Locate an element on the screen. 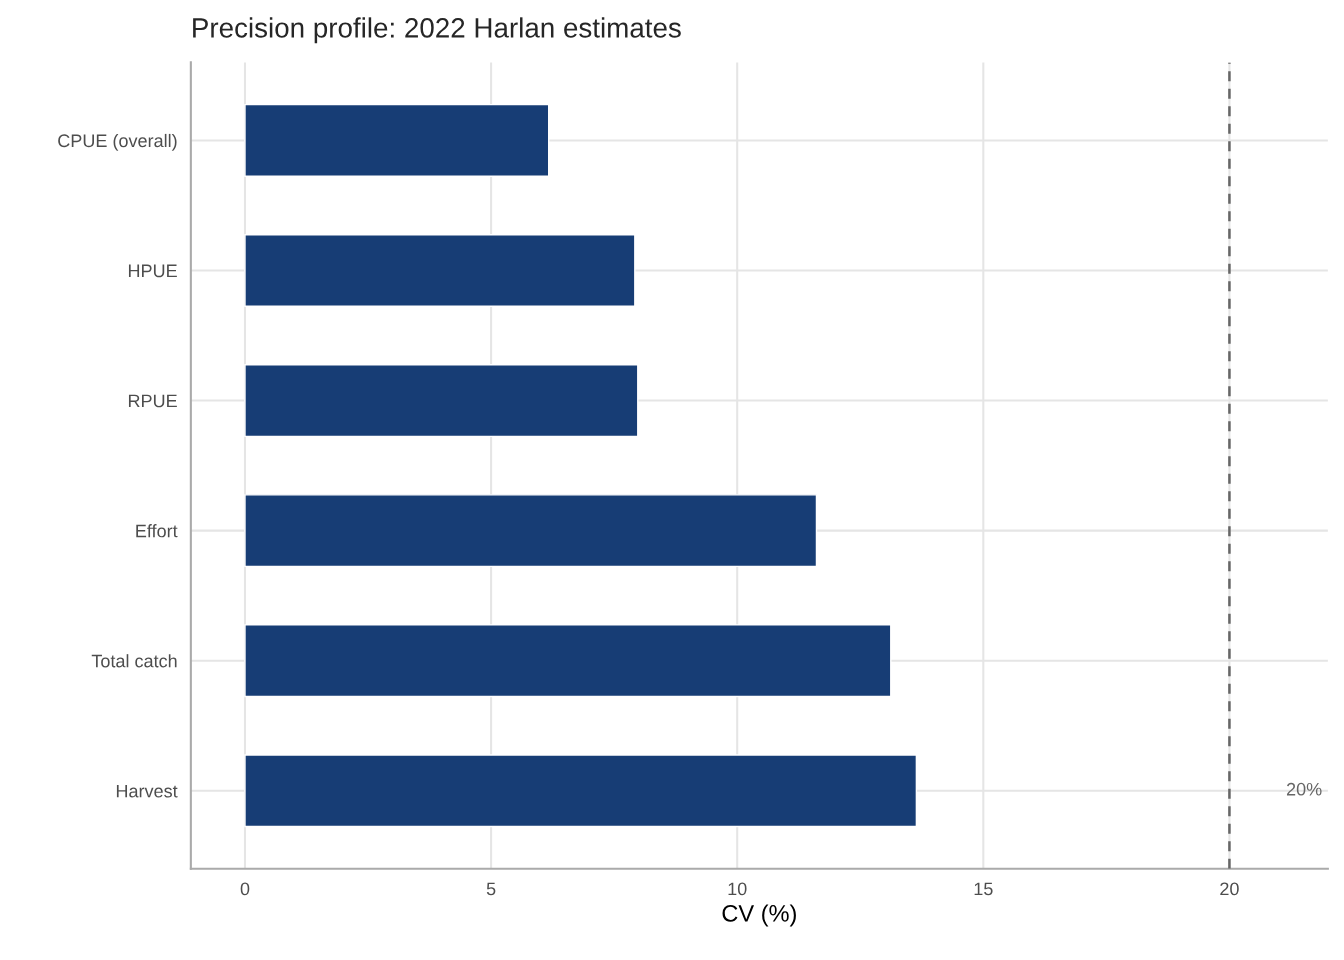  chart-title: Precision profile: 2022 Harlan estimates is located at coordinates (437, 30).